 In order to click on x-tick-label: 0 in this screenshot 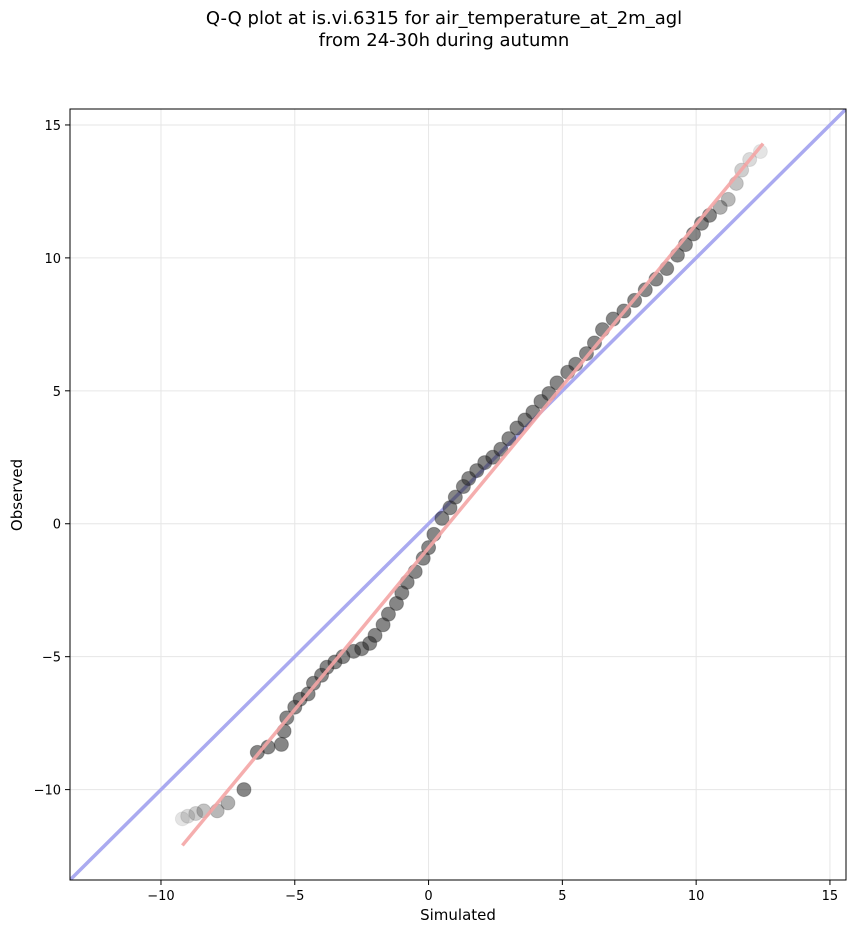, I will do `click(428, 896)`.